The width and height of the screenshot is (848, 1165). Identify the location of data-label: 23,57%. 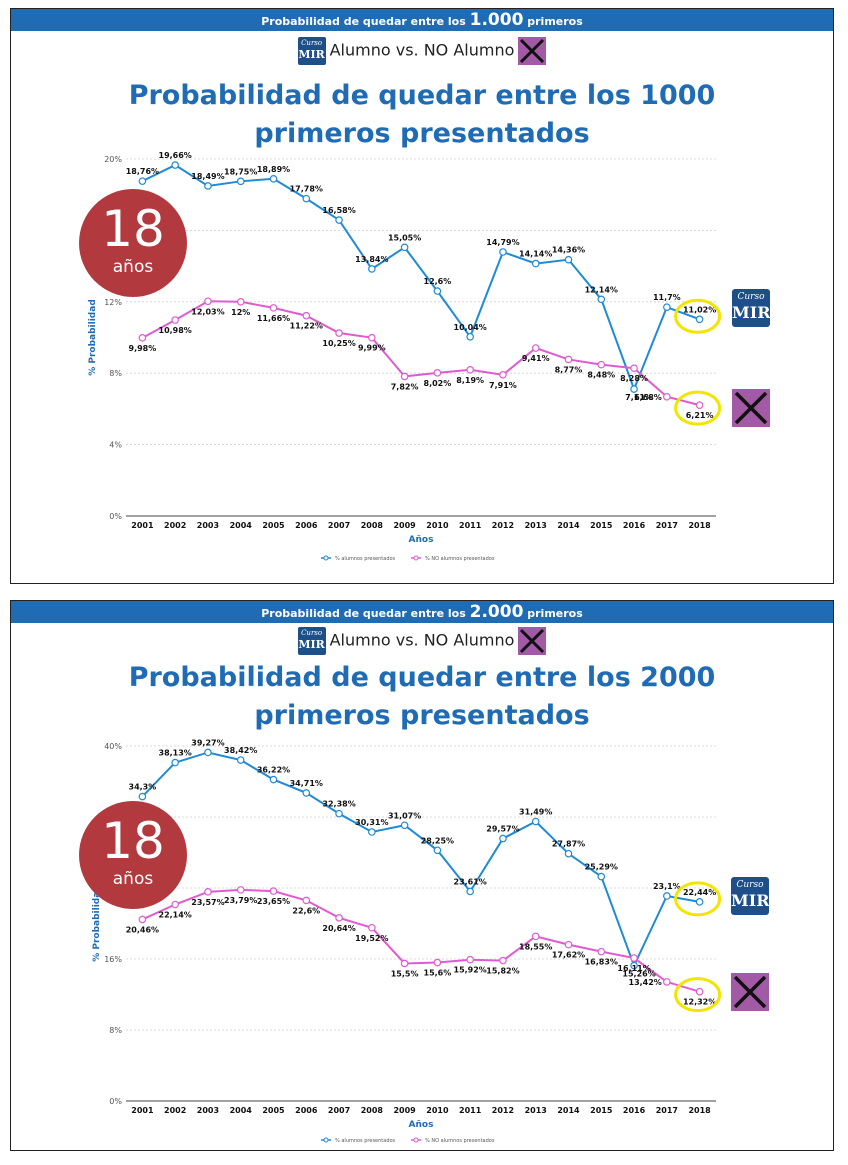
(207, 902).